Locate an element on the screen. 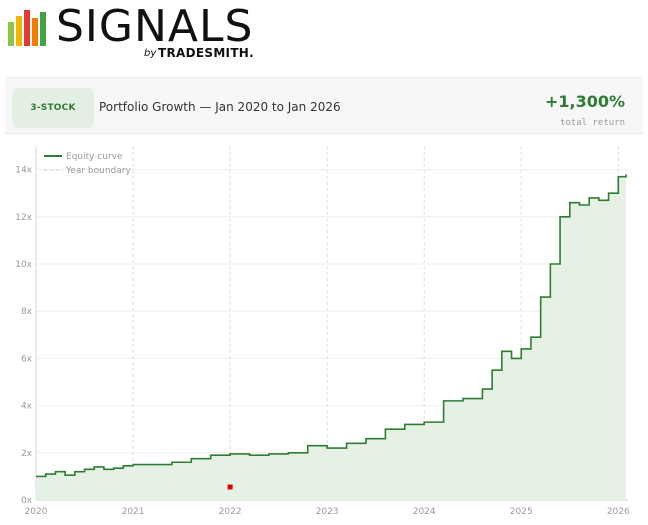 Image resolution: width=648 pixels, height=525 pixels. logo-by: by is located at coordinates (150, 53).